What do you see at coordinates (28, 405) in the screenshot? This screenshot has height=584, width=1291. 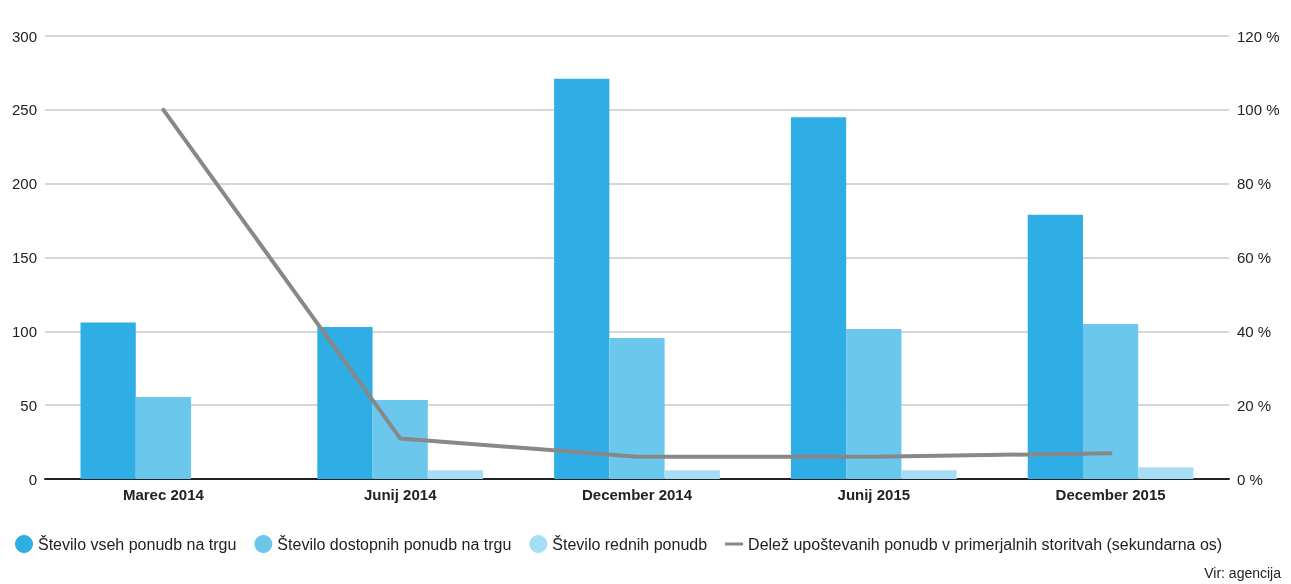 I see `y-tick-label: 50` at bounding box center [28, 405].